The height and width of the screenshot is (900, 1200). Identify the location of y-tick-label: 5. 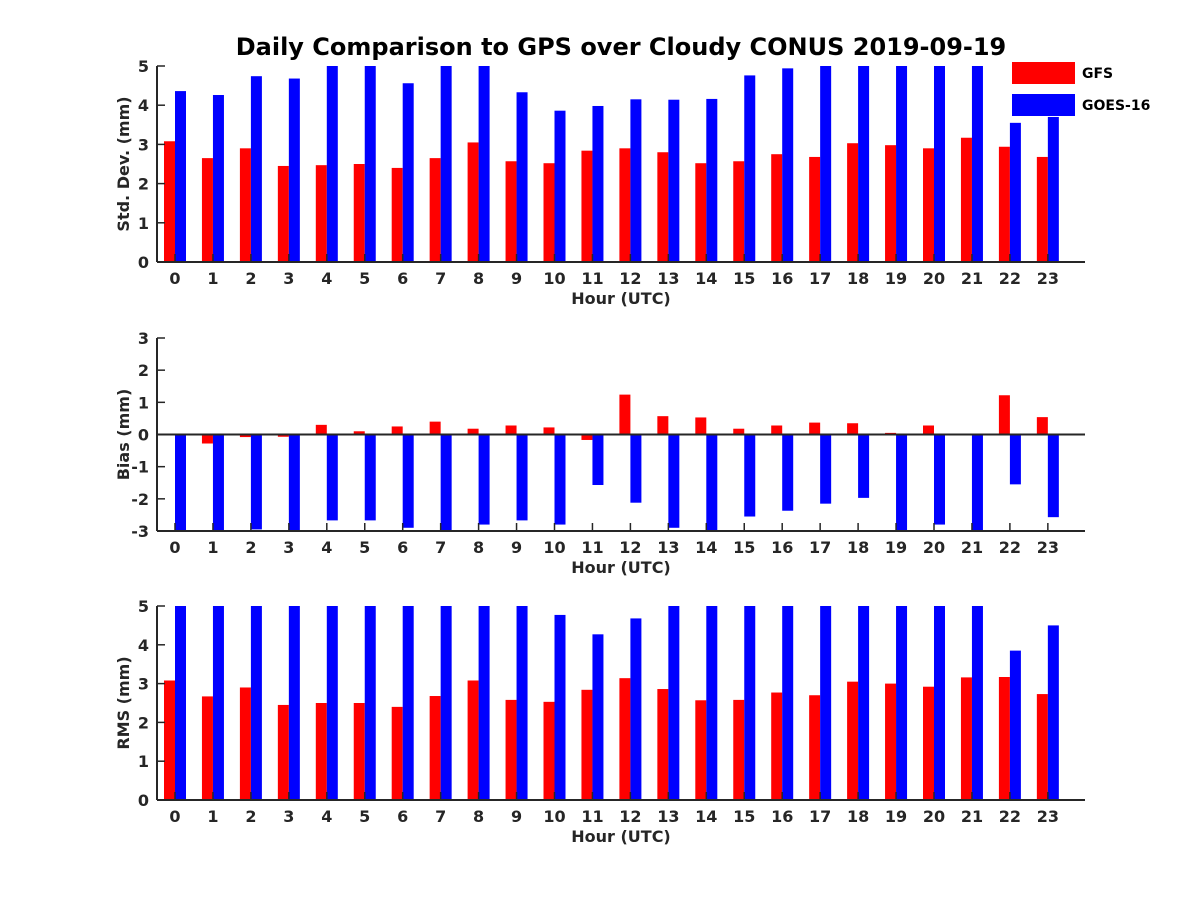
(143, 606).